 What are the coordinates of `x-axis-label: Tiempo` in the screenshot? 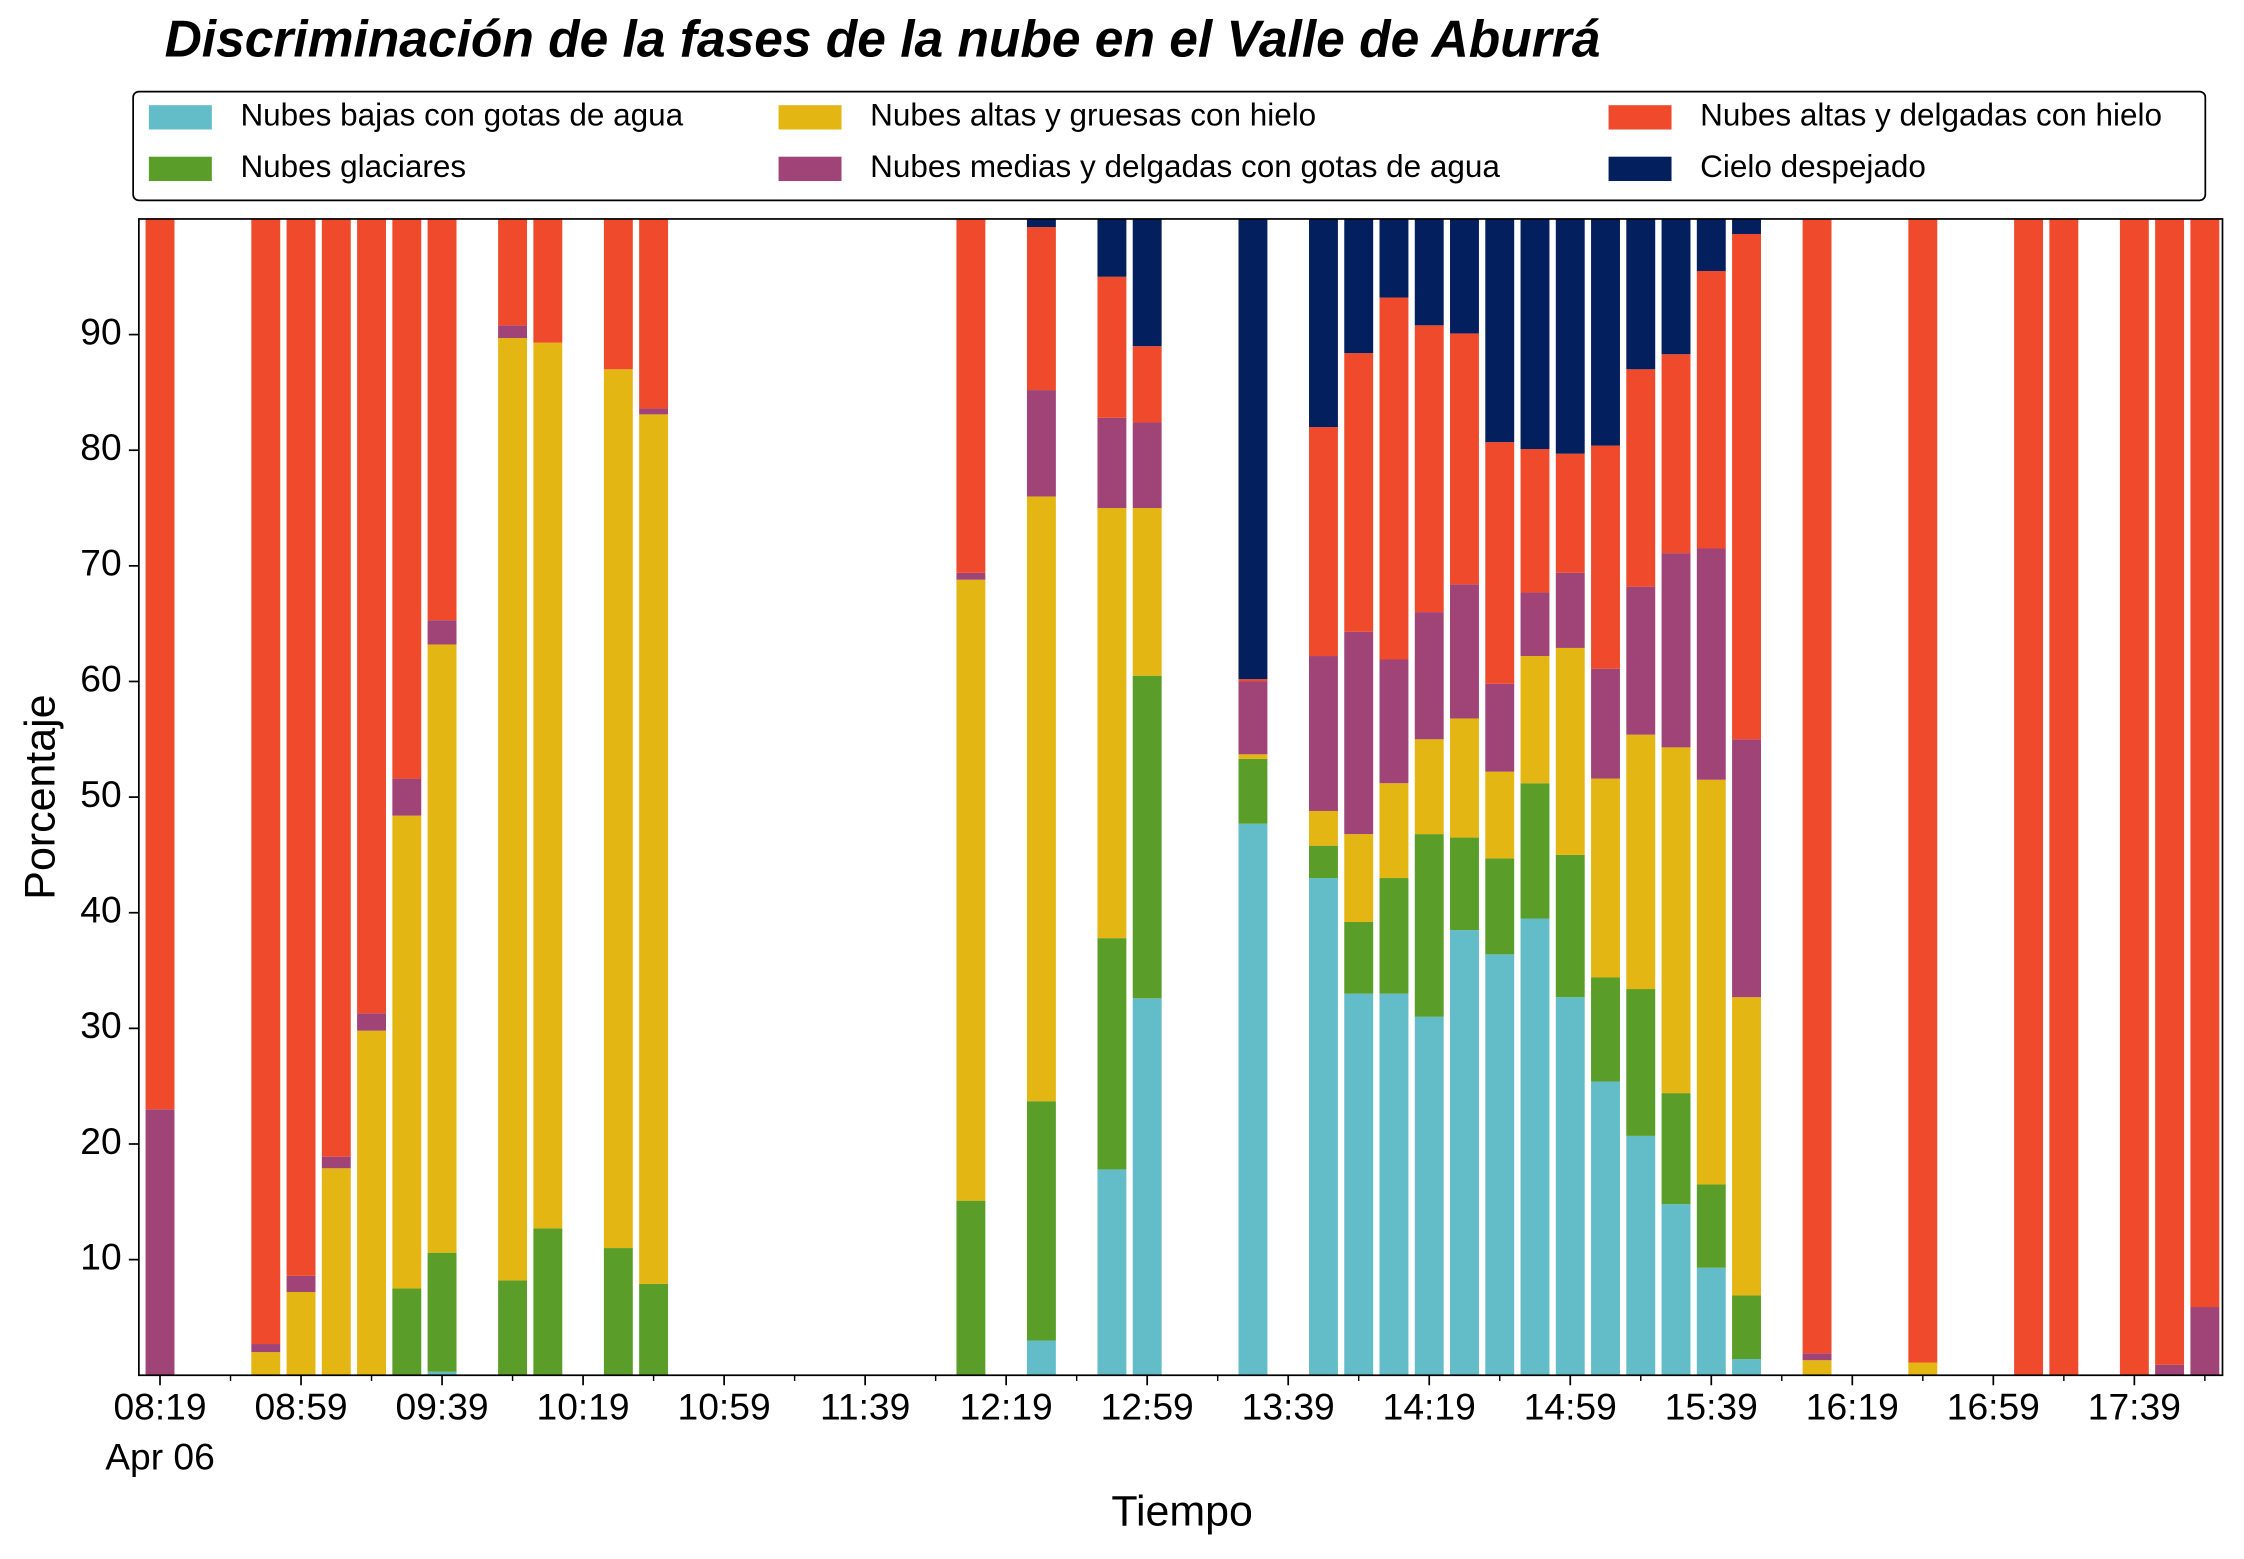 It's located at (1182, 1511).